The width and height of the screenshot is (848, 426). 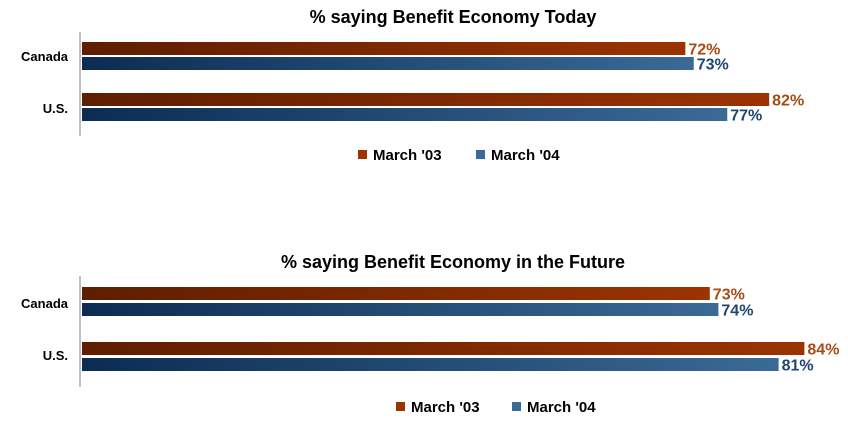 What do you see at coordinates (704, 50) in the screenshot?
I see `value-label: 72%` at bounding box center [704, 50].